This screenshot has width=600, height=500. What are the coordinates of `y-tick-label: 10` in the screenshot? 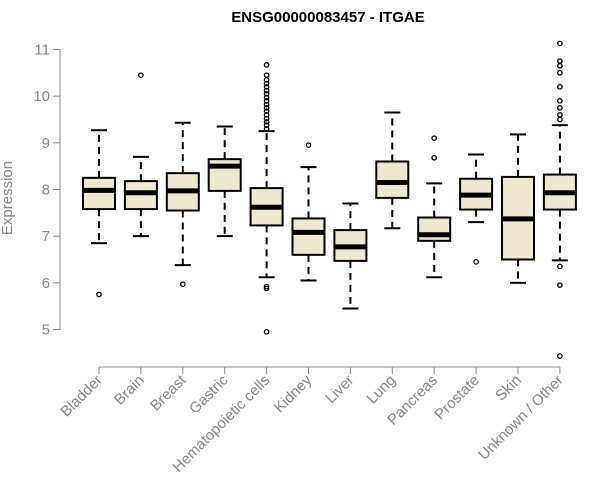 It's located at (41, 96).